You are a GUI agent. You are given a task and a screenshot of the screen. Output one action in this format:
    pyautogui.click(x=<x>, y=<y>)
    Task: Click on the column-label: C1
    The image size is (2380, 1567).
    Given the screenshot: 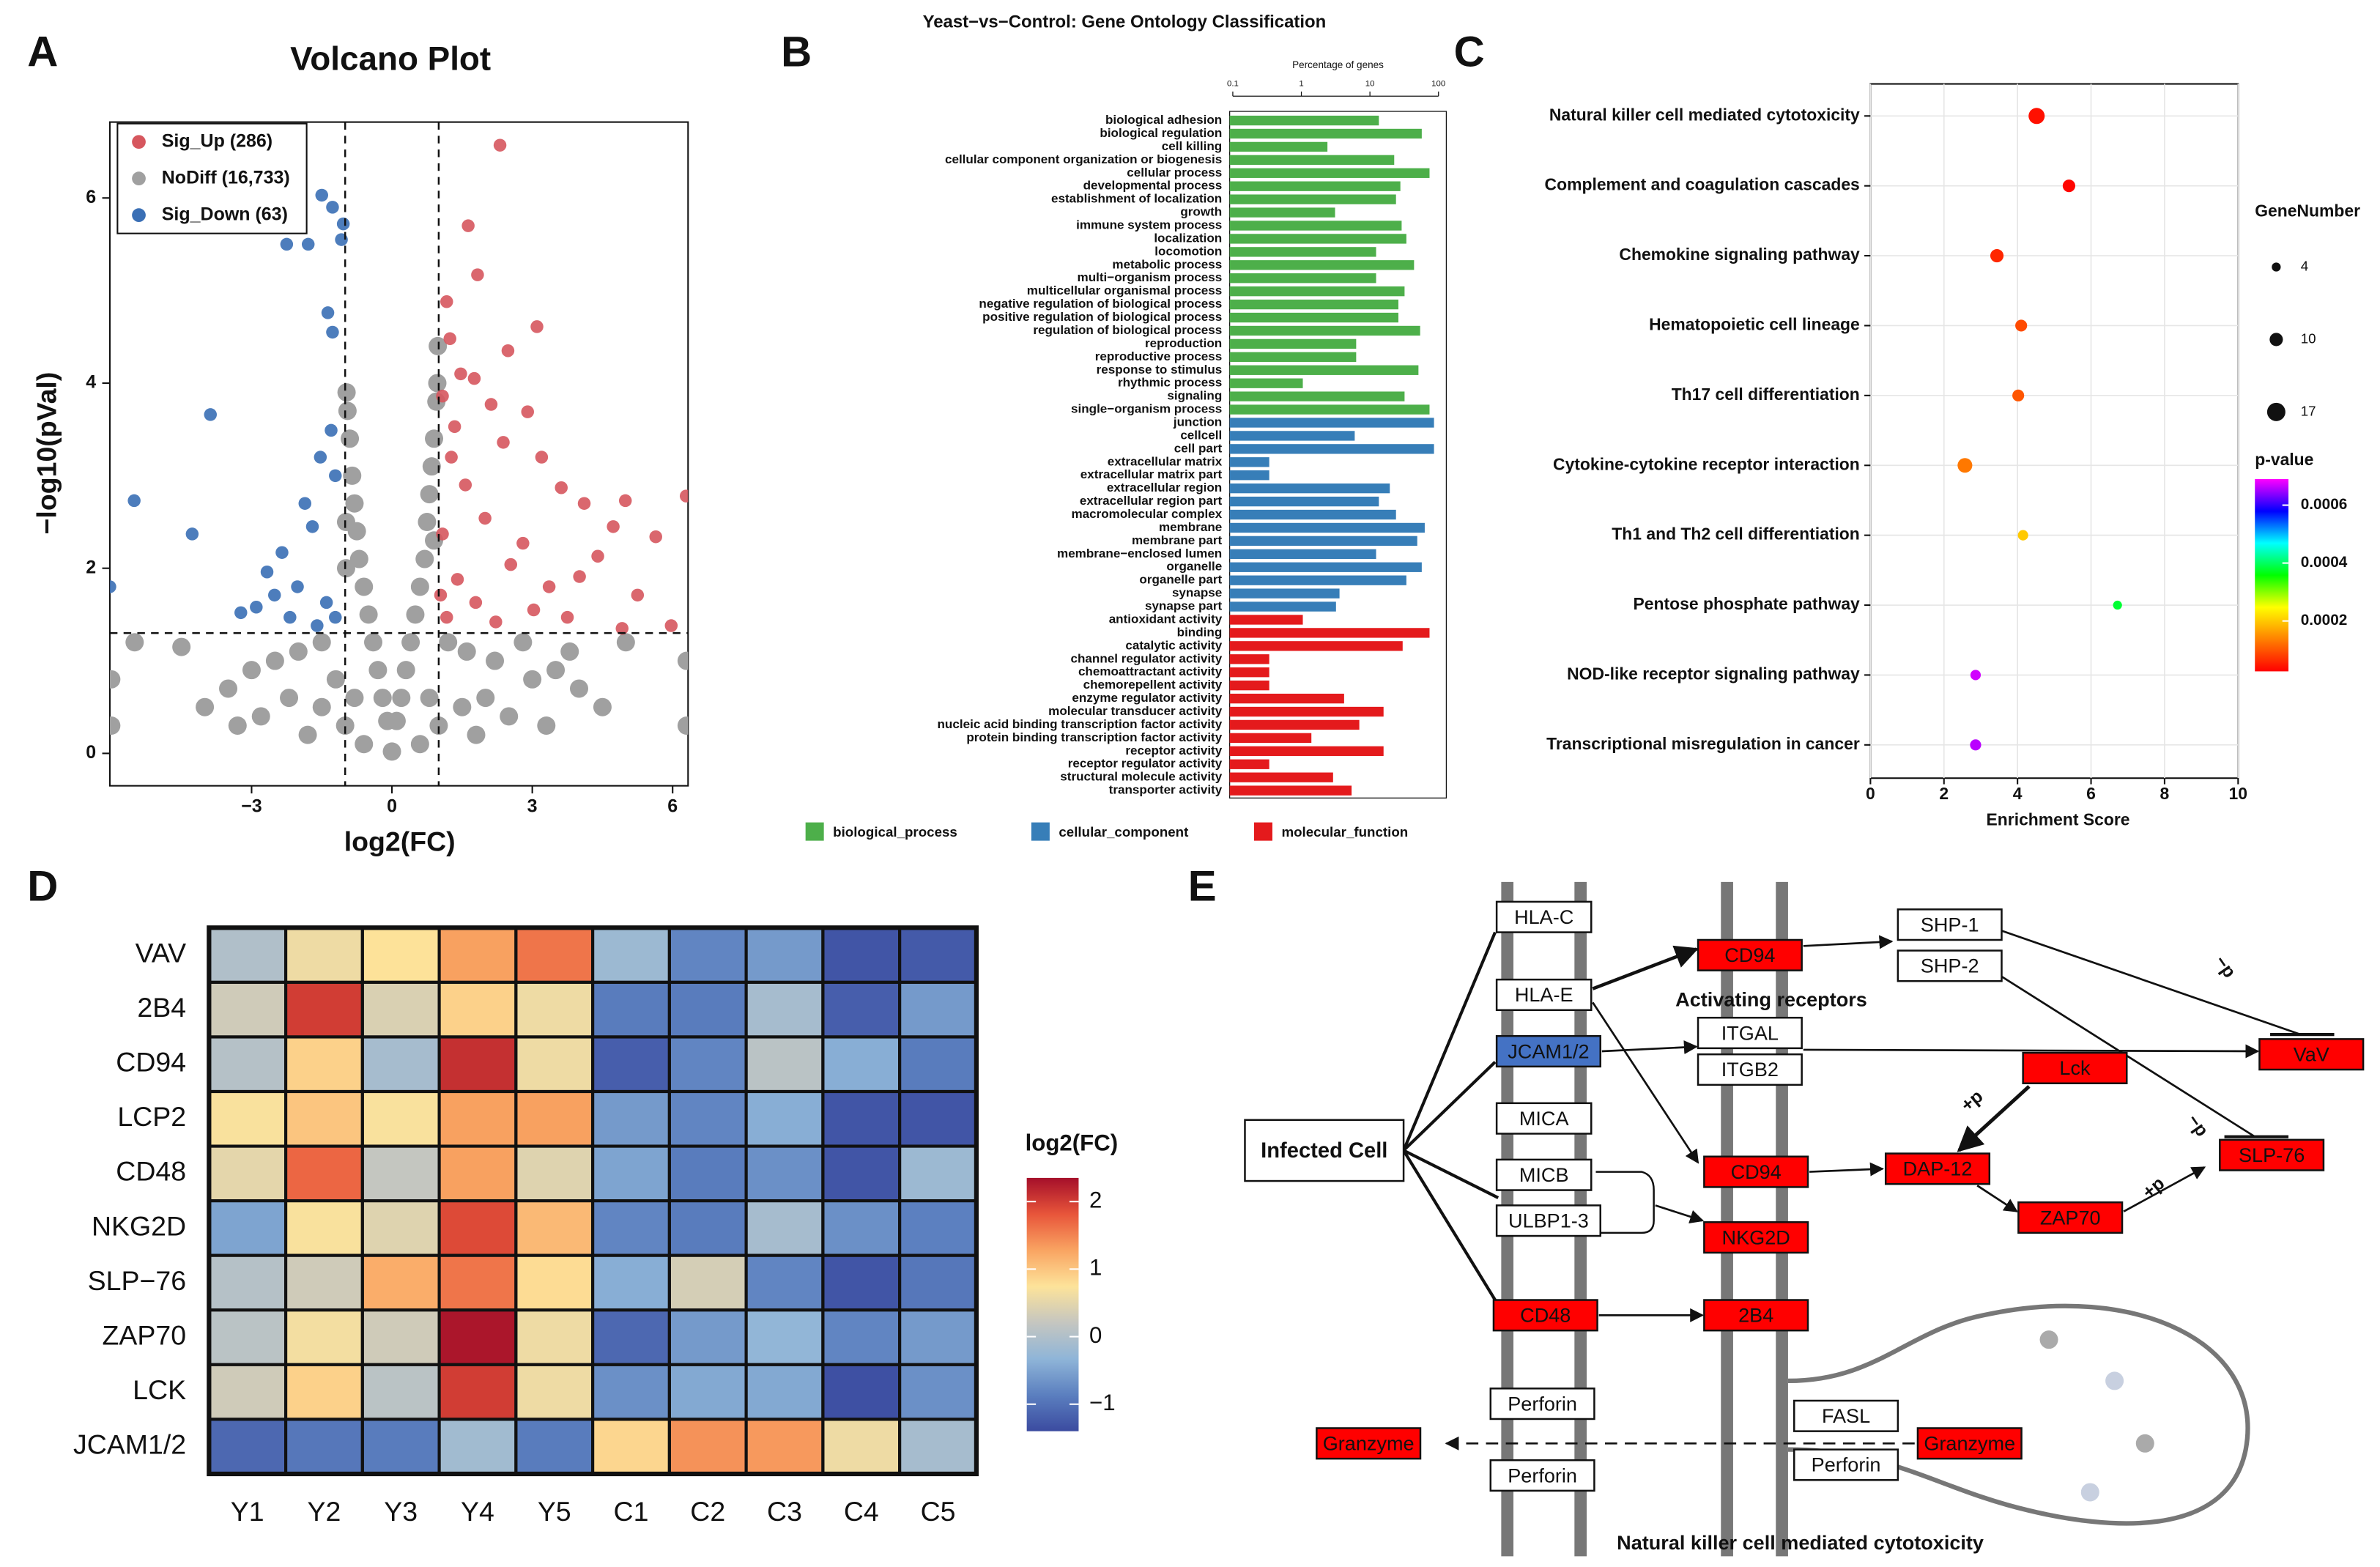 What is the action you would take?
    pyautogui.click(x=631, y=1511)
    